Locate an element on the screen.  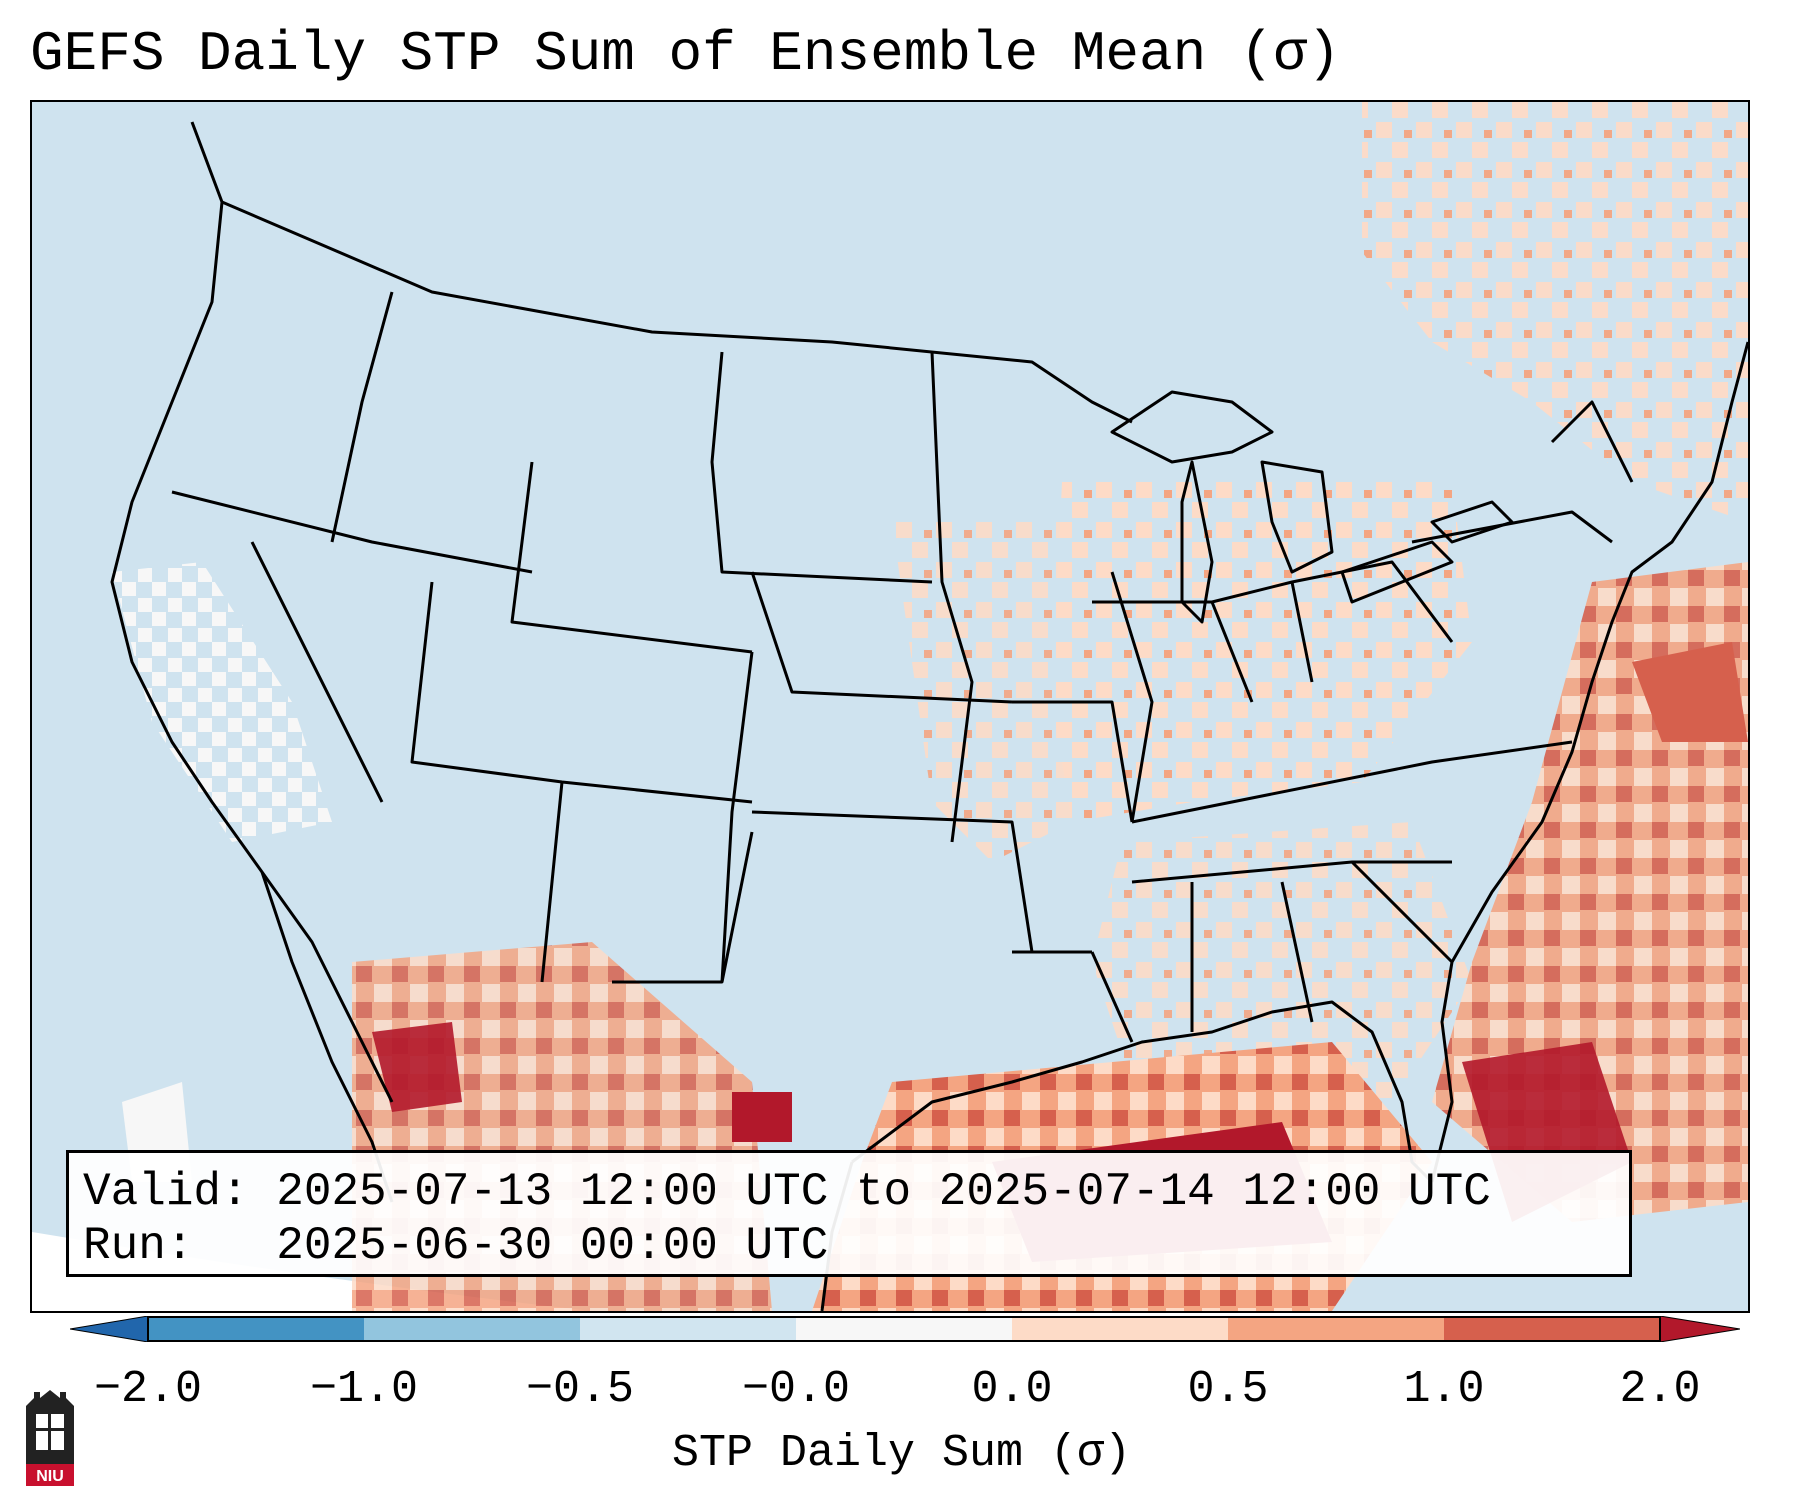
run-time: Run: 2025-06-30 00:00 UTC is located at coordinates (456, 1246).